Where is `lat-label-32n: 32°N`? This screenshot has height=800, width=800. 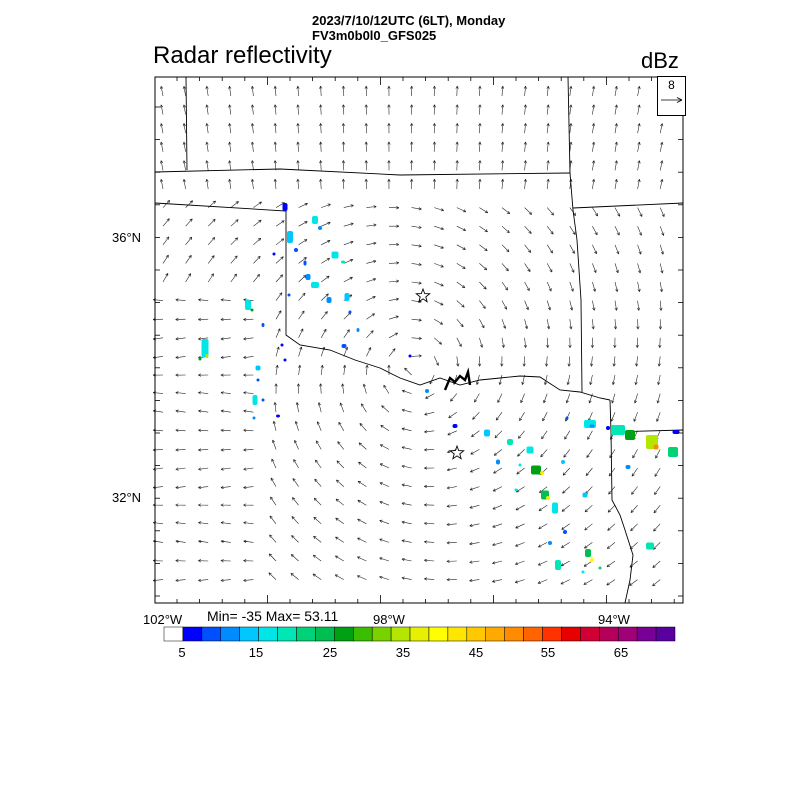 lat-label-32n: 32°N is located at coordinates (127, 497).